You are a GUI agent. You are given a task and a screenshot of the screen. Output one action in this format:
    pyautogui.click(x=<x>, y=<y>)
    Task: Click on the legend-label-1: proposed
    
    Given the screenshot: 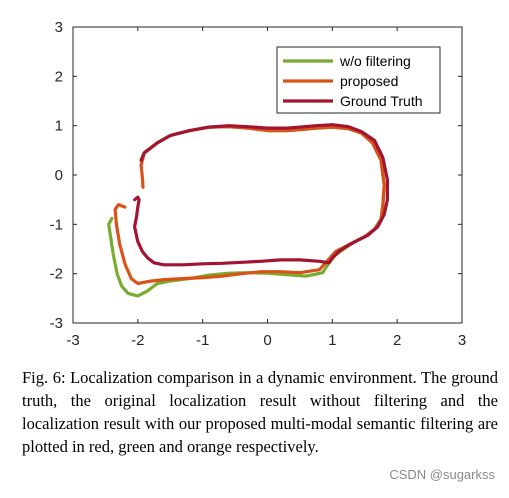 What is the action you would take?
    pyautogui.click(x=369, y=81)
    